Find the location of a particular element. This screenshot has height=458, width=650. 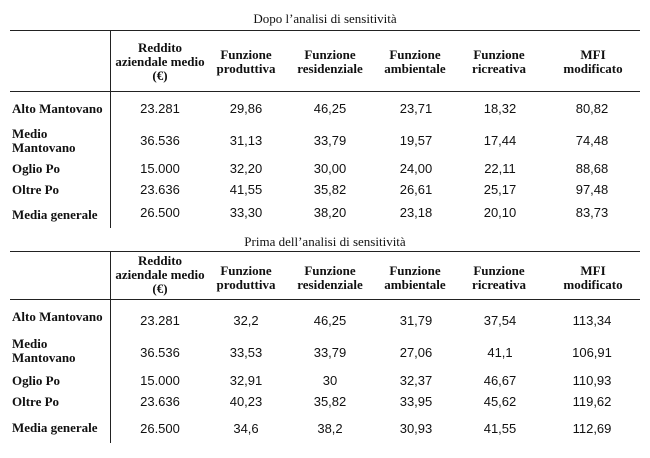

table-cell: 30,00 is located at coordinates (330, 168).